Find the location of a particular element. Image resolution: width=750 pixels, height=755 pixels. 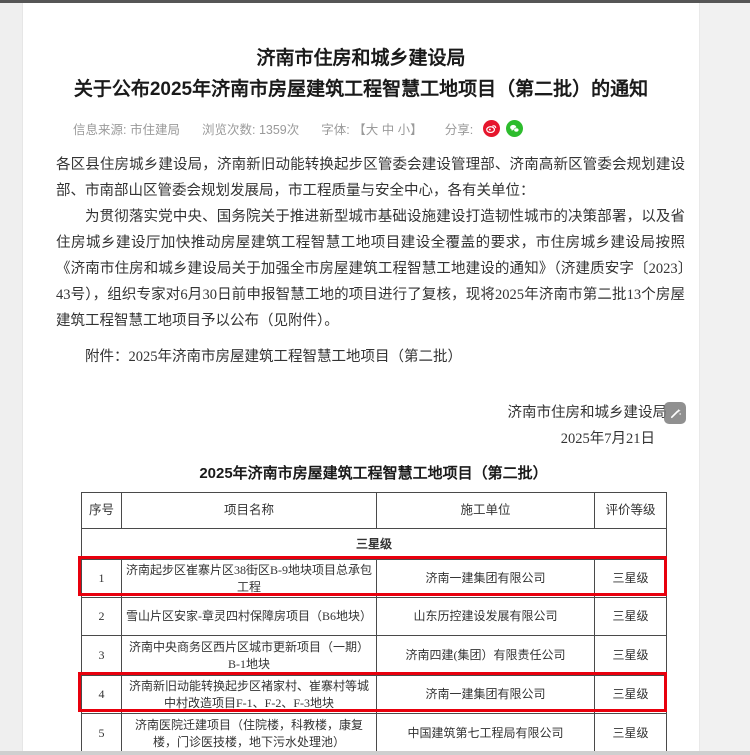

image-tool-wand-button is located at coordinates (675, 413).